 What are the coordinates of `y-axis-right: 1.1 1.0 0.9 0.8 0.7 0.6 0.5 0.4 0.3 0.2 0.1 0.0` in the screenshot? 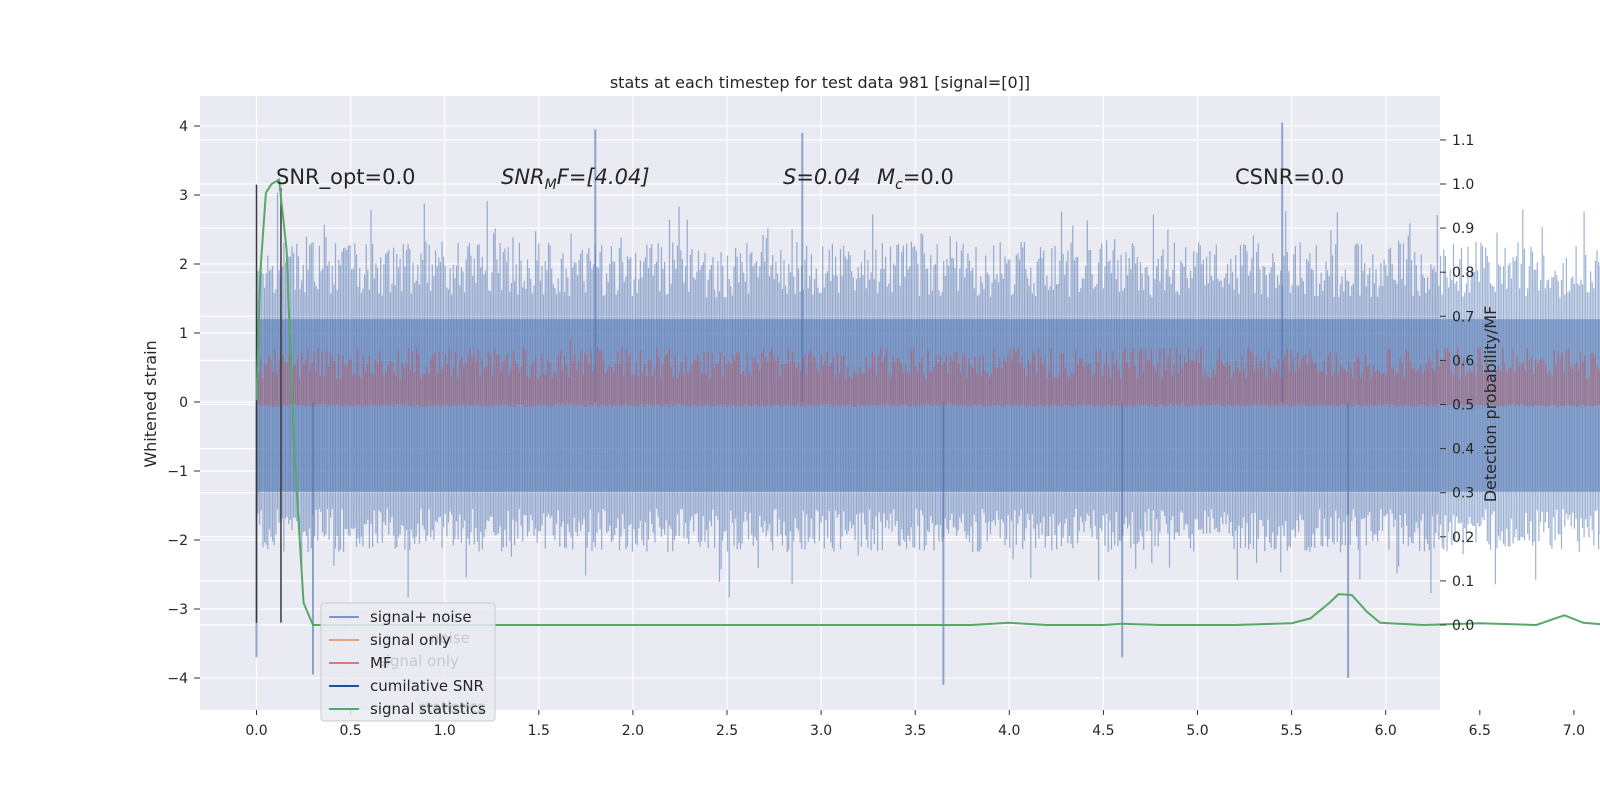 It's located at (1457, 383).